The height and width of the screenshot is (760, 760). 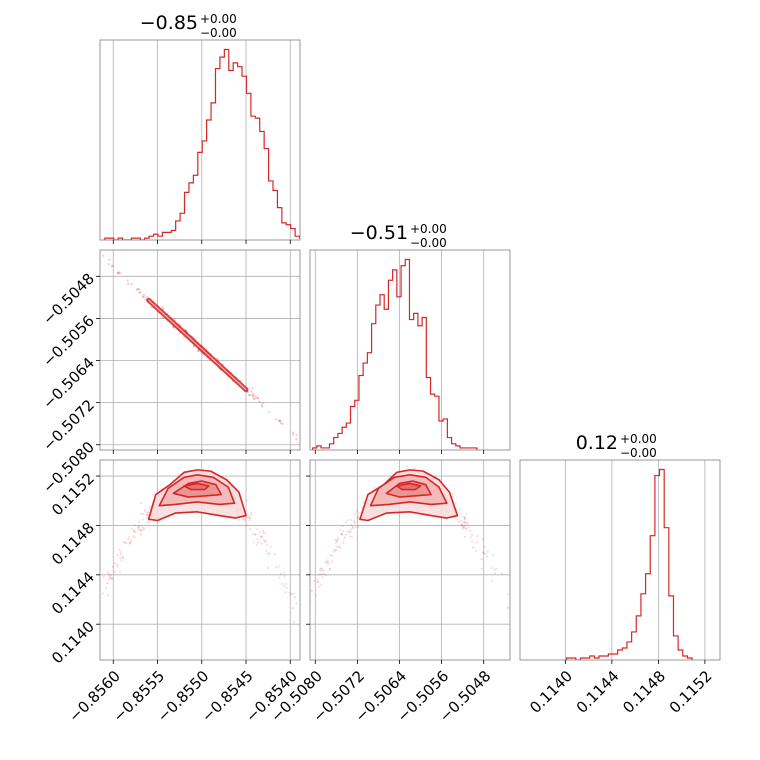 I want to click on panel-title: −0.85, so click(x=169, y=23).